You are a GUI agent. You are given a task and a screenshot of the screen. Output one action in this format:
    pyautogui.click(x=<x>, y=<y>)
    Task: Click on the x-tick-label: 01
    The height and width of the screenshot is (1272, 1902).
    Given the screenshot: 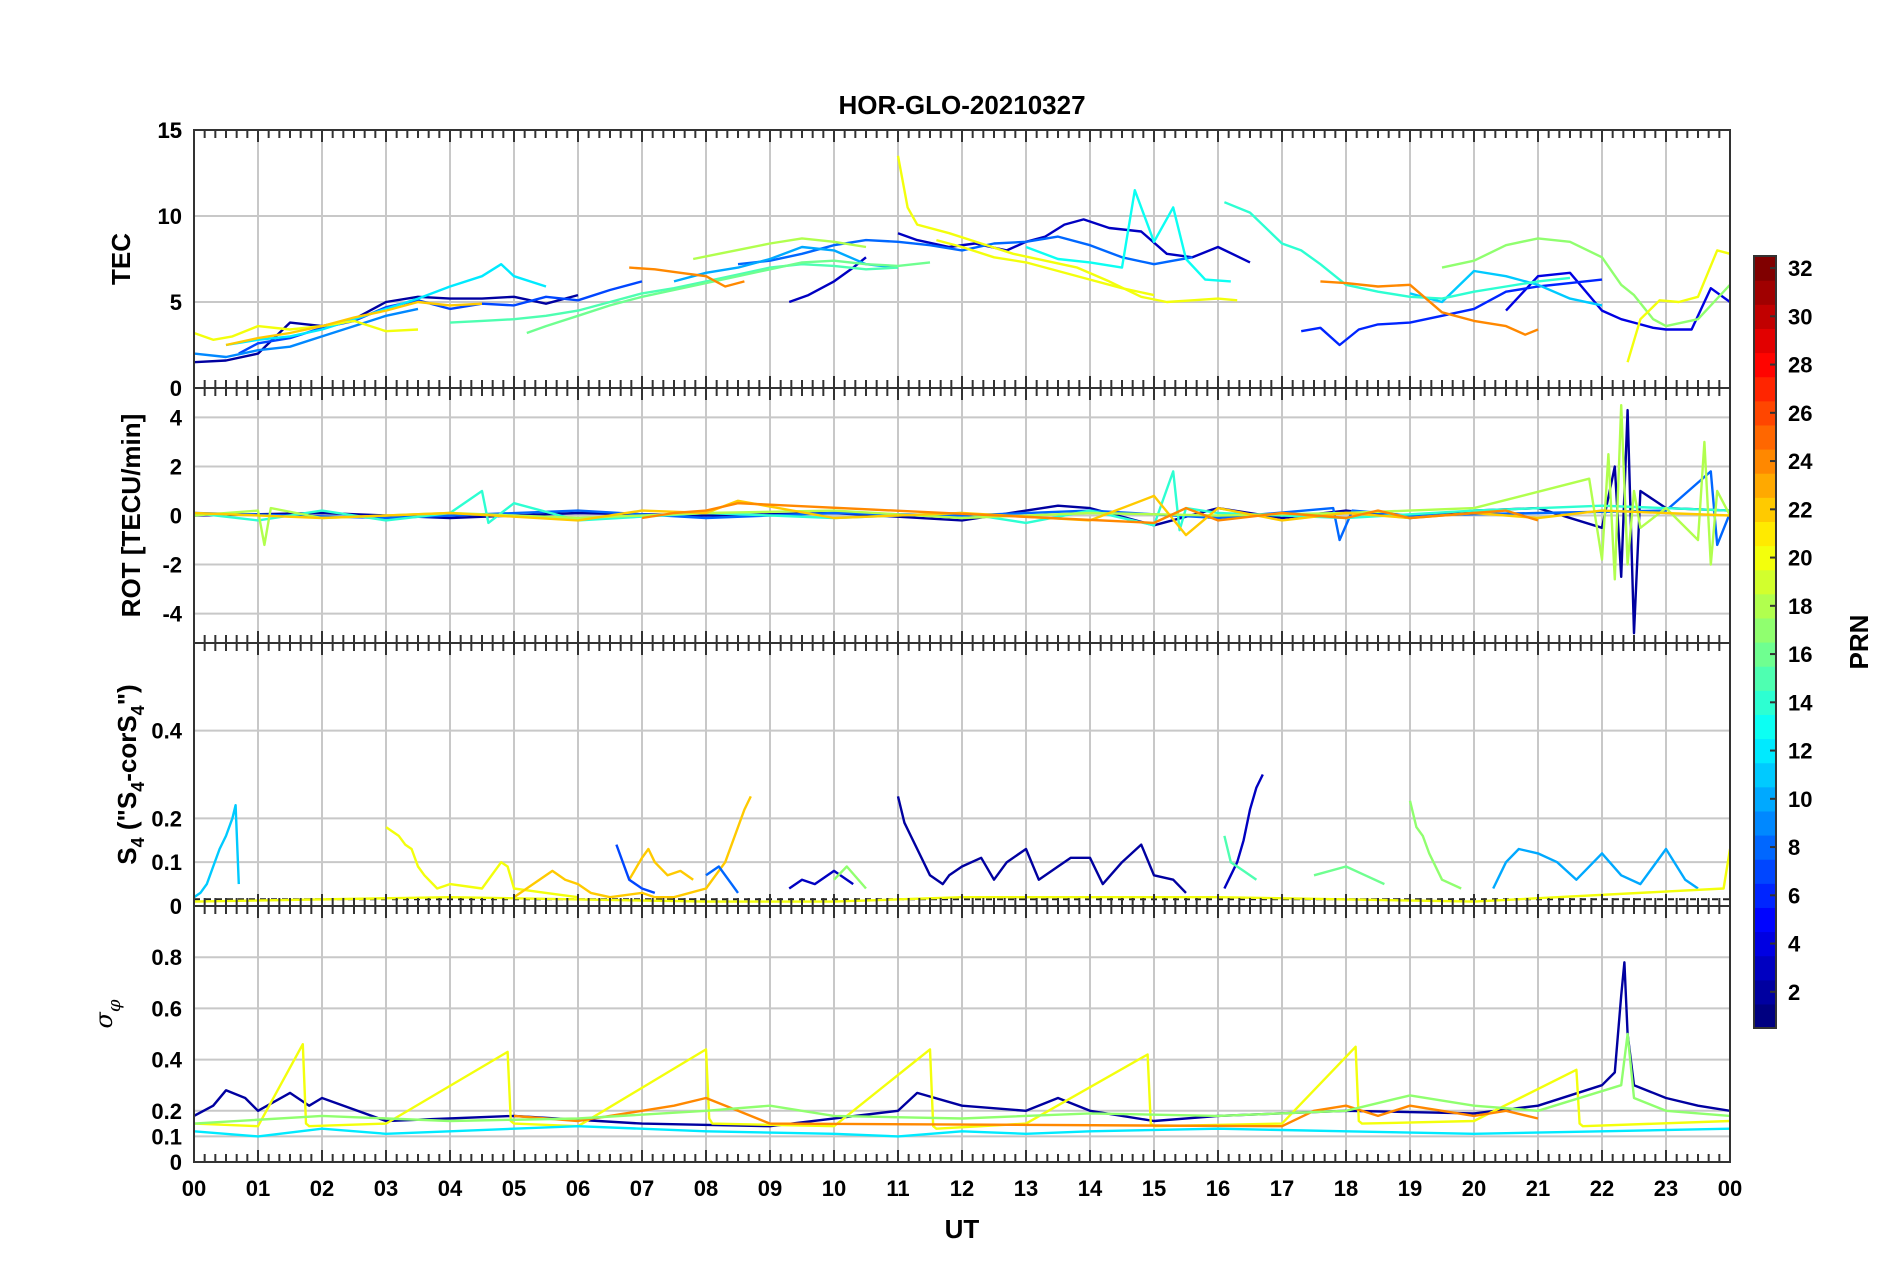 What is the action you would take?
    pyautogui.click(x=258, y=1188)
    